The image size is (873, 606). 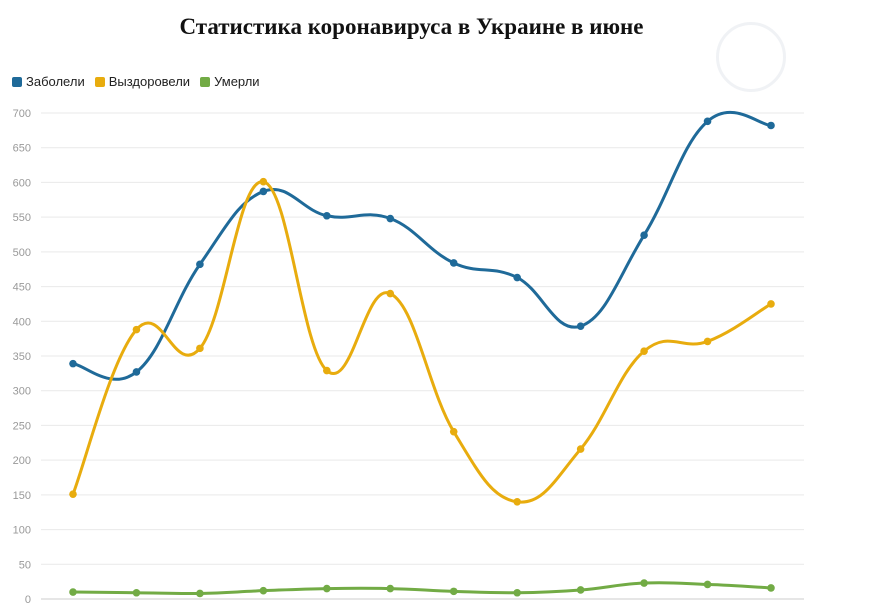 I want to click on y-tick-label-8: 400, so click(x=22, y=322).